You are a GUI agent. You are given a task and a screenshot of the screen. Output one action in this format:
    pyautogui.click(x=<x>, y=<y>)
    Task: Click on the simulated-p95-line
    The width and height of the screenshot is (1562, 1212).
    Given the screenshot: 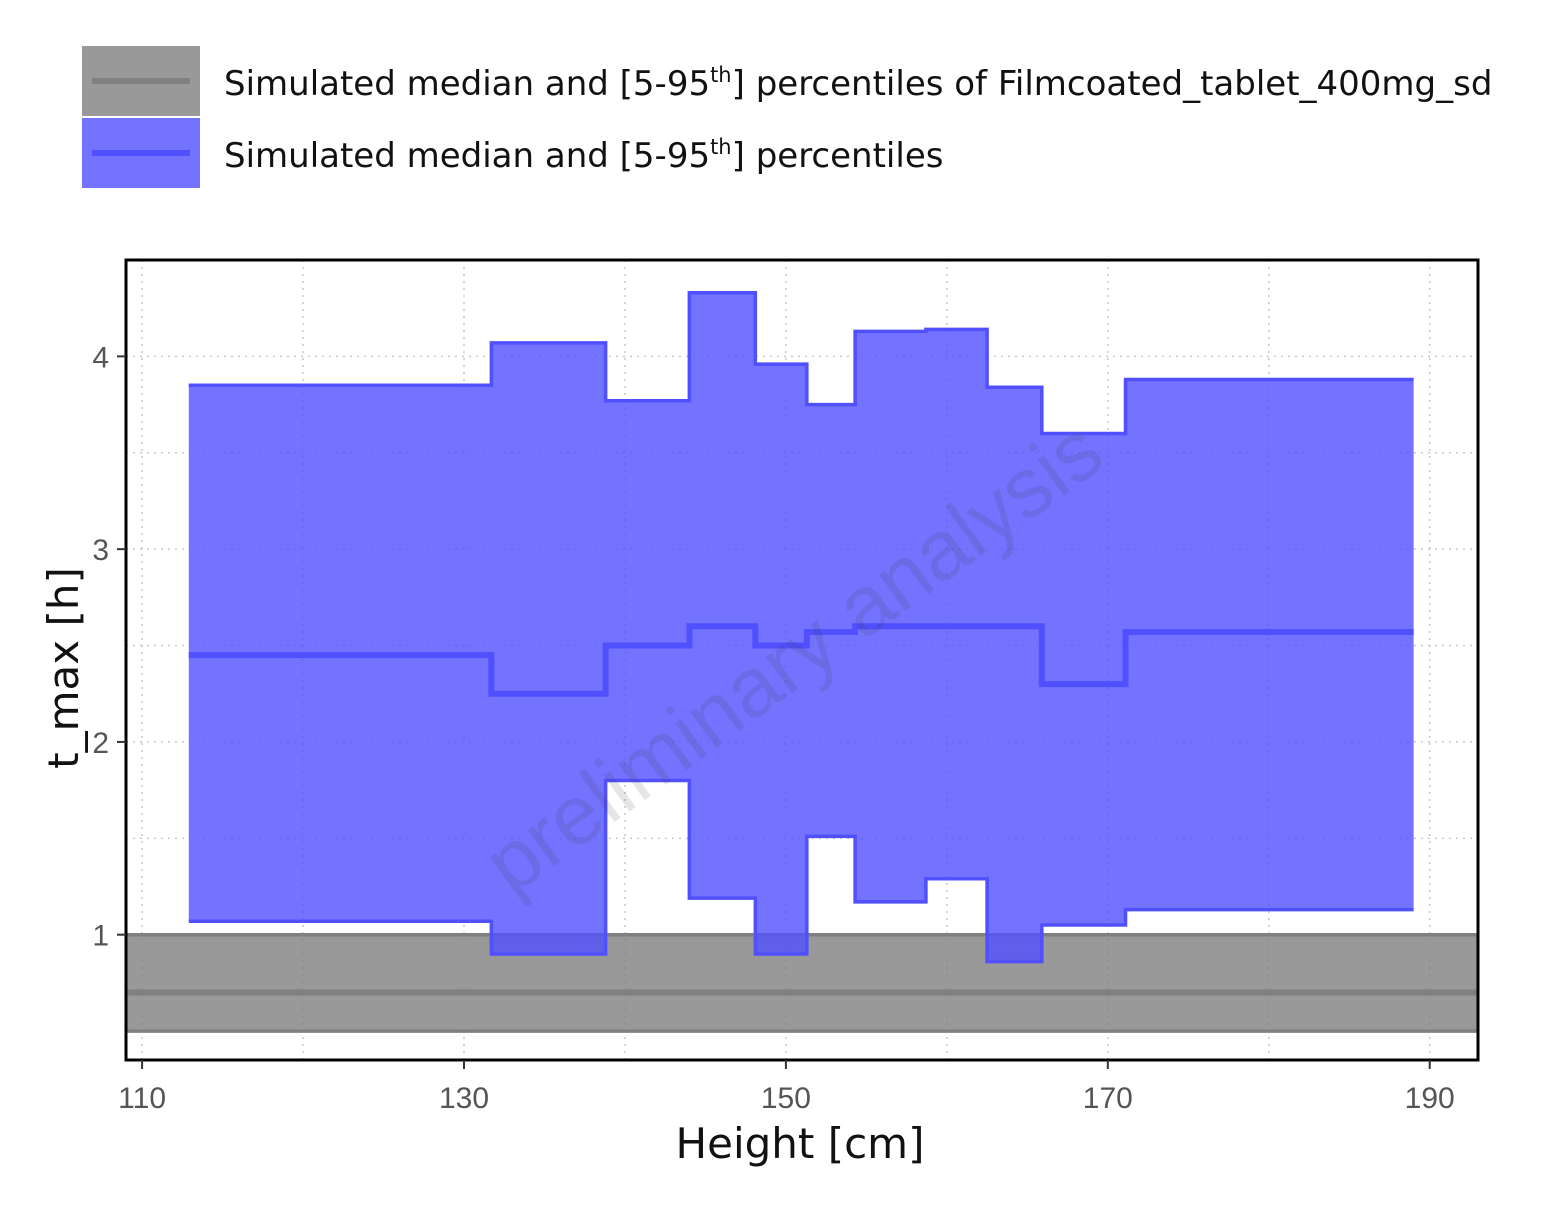 What is the action you would take?
    pyautogui.click(x=801, y=363)
    